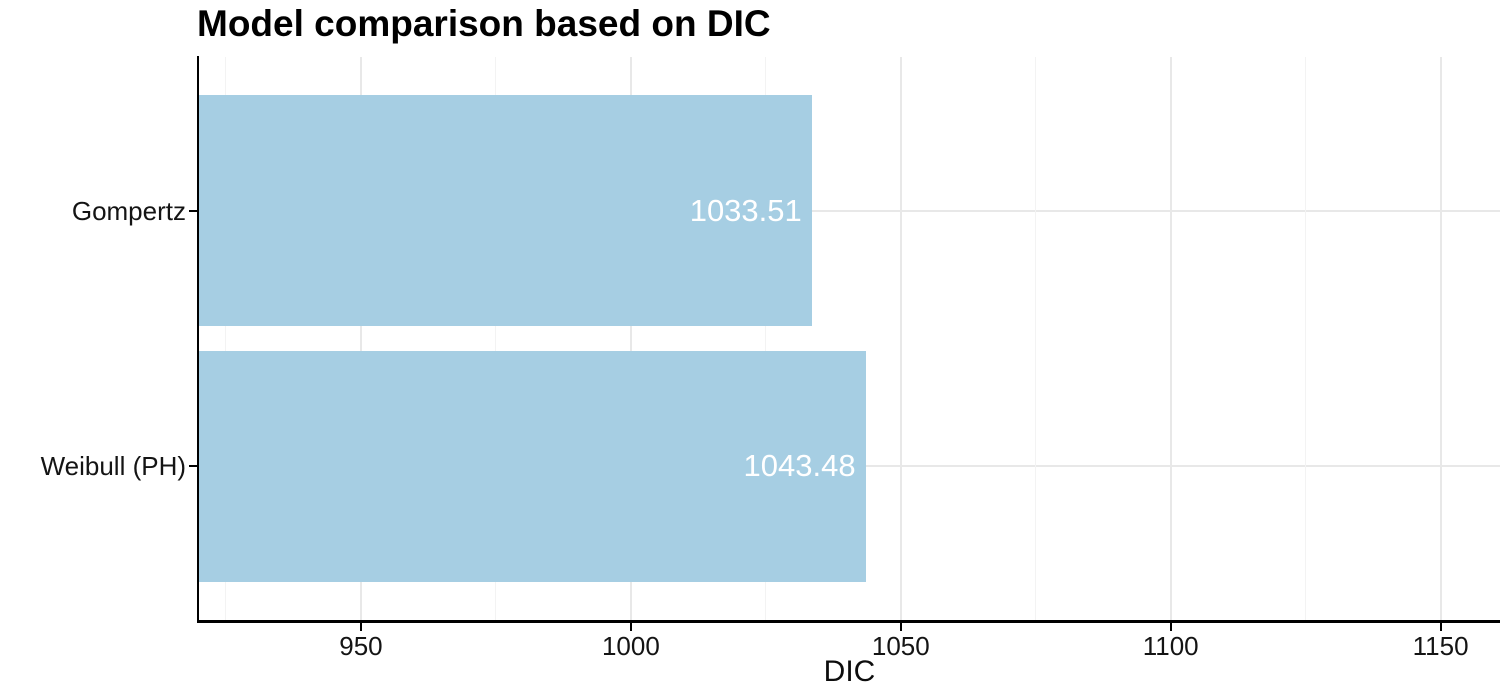 Image resolution: width=1500 pixels, height=700 pixels. I want to click on bar-value-label-gompertz: 1033.51, so click(745, 210).